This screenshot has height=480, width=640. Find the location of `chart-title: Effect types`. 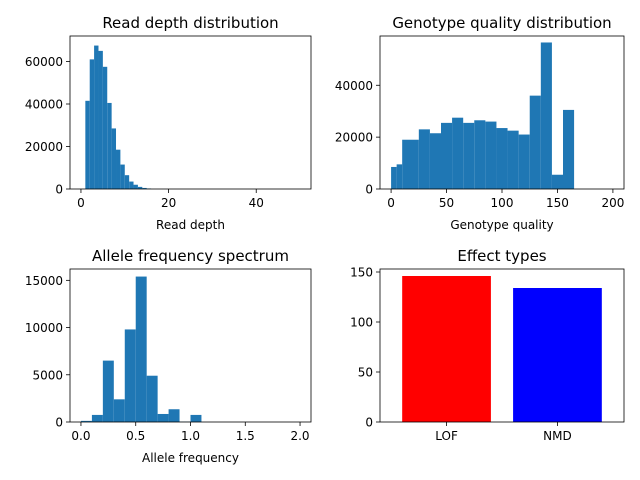

chart-title: Effect types is located at coordinates (501, 256).